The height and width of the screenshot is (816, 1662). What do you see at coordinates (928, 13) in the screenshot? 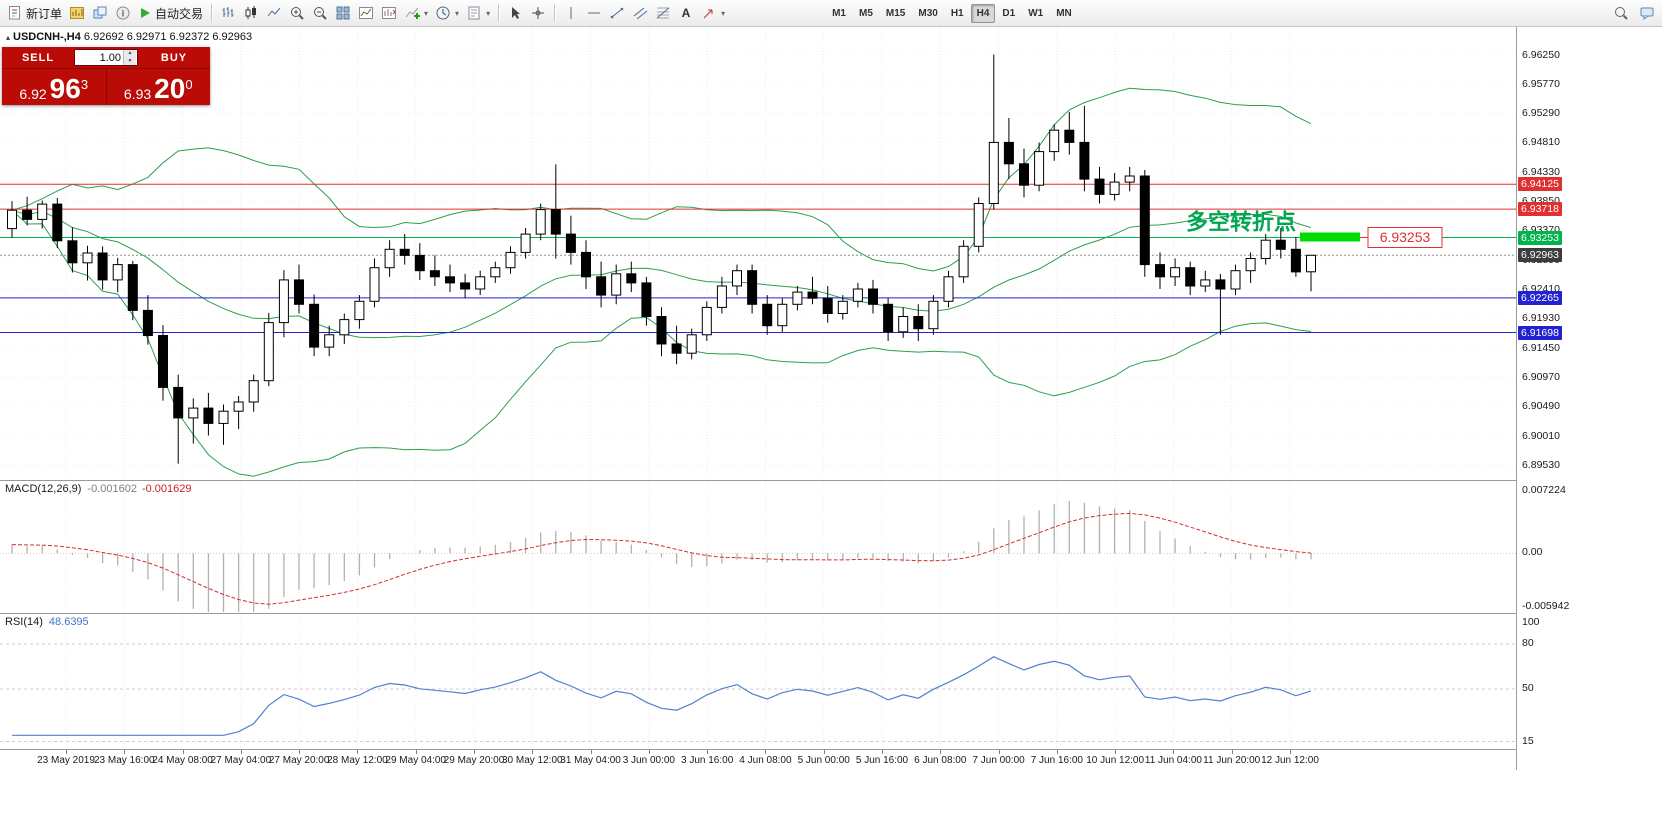
I see `tf-button-m30: M30` at bounding box center [928, 13].